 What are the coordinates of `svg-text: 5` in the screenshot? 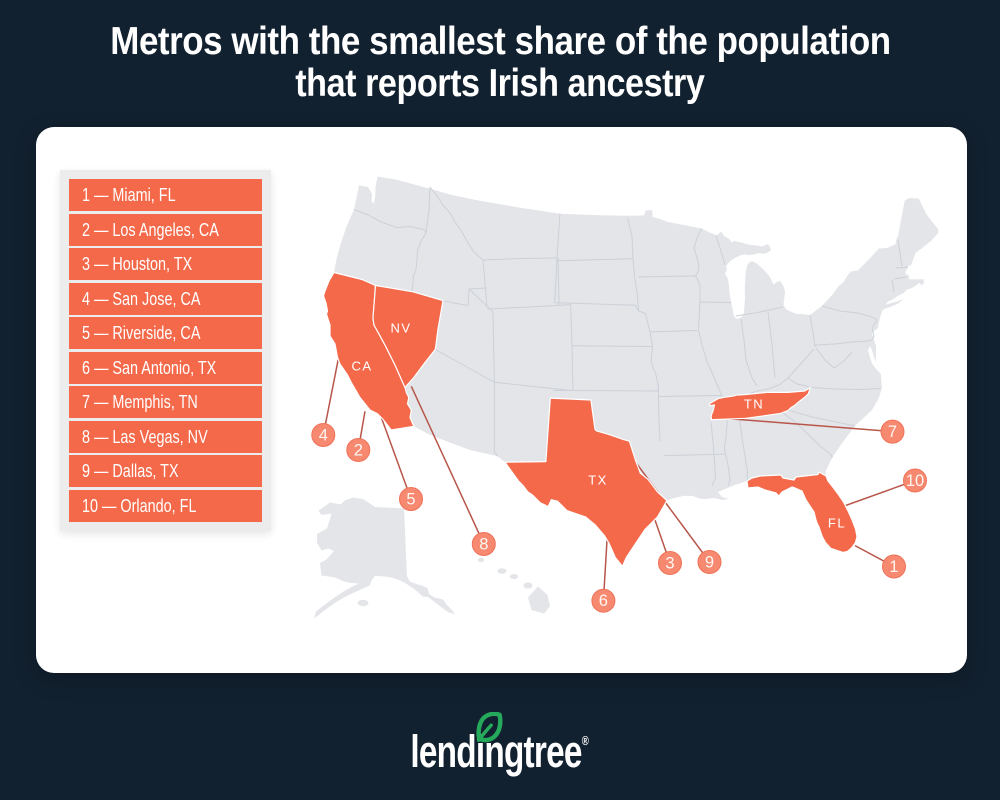 It's located at (410, 500).